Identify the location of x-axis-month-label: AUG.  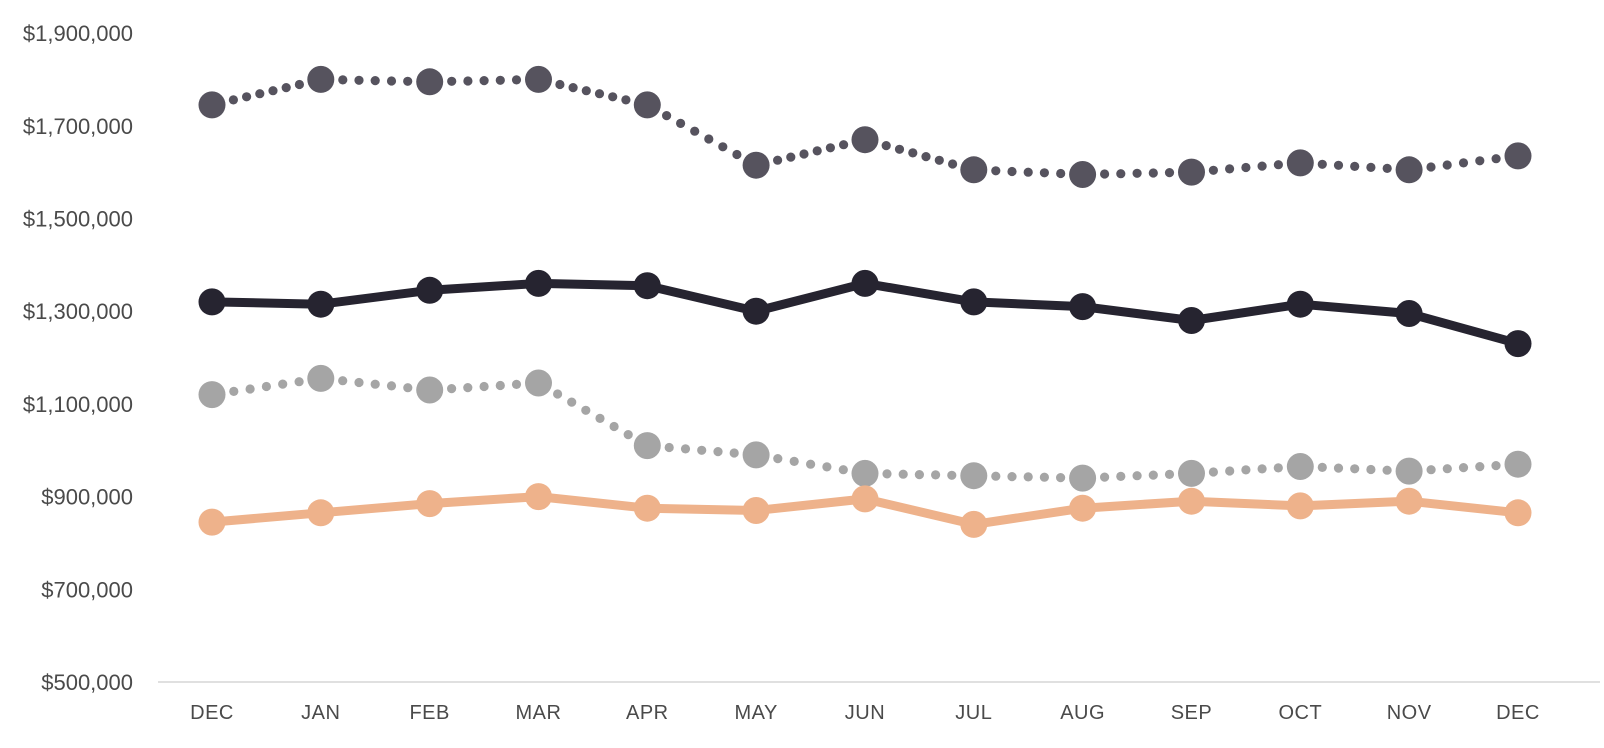
(1082, 713).